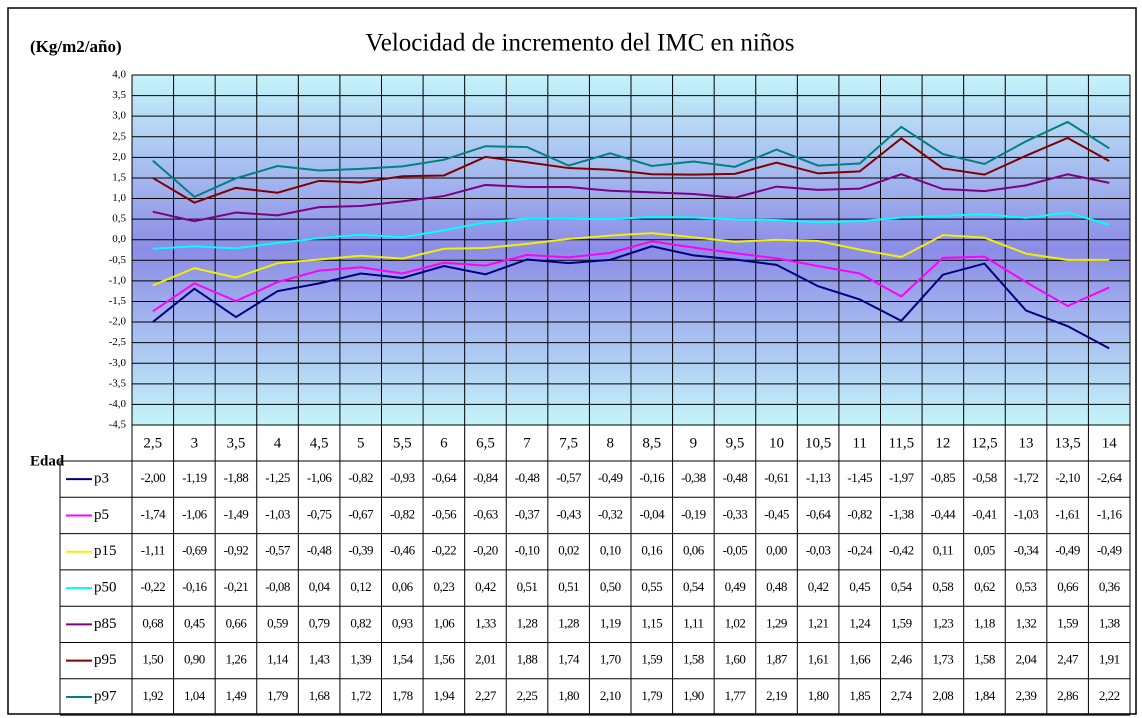 The height and width of the screenshot is (718, 1142). What do you see at coordinates (152, 622) in the screenshot?
I see `table-cell: 0,68` at bounding box center [152, 622].